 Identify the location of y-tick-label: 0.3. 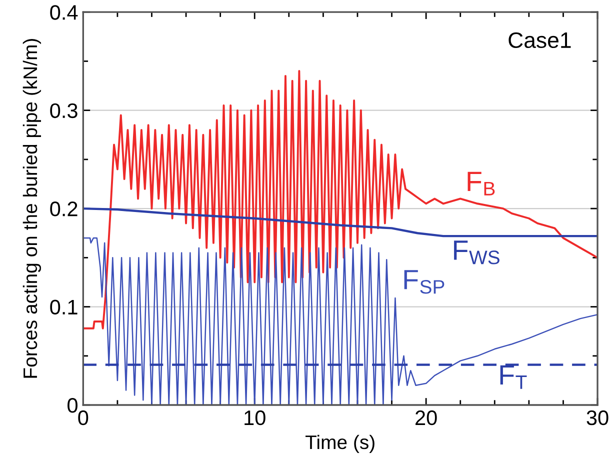
(64, 110).